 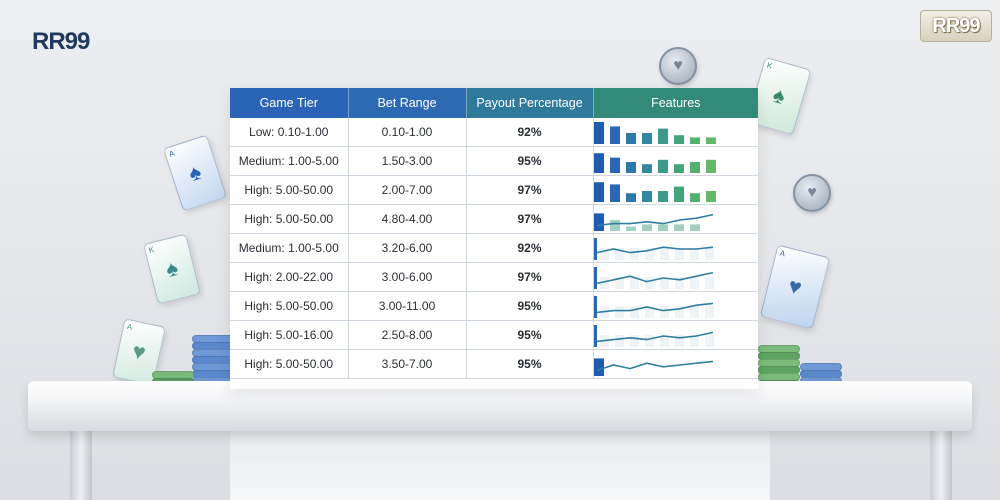 I want to click on cell-game-tier: High: 2.00-22.00, so click(x=289, y=277).